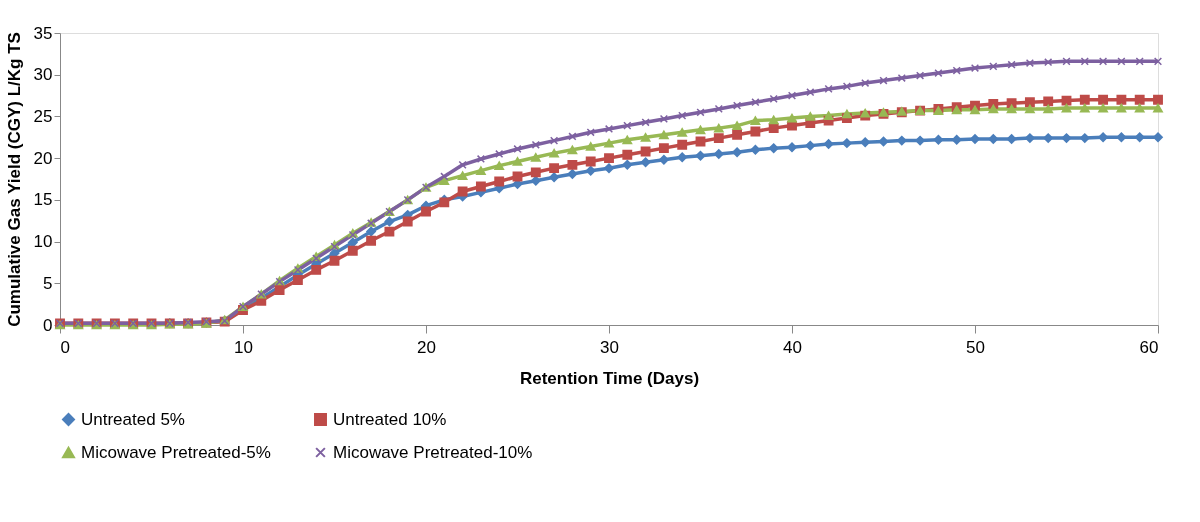 This screenshot has height=522, width=1200. I want to click on y-tick-label: 30, so click(43, 75).